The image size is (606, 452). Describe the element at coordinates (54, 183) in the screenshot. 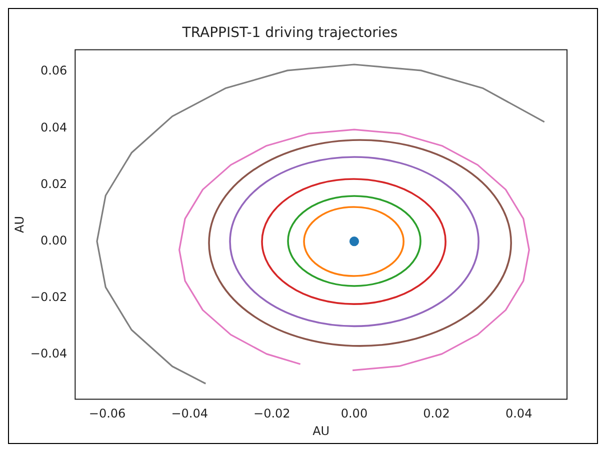

I see `y-tick-label: 0.02` at that location.